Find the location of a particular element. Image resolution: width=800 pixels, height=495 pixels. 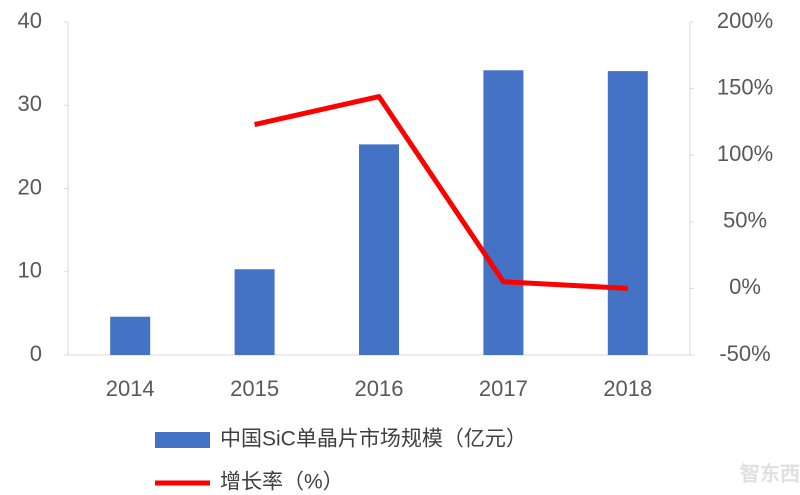

y2-tick-label: 200% is located at coordinates (745, 20).